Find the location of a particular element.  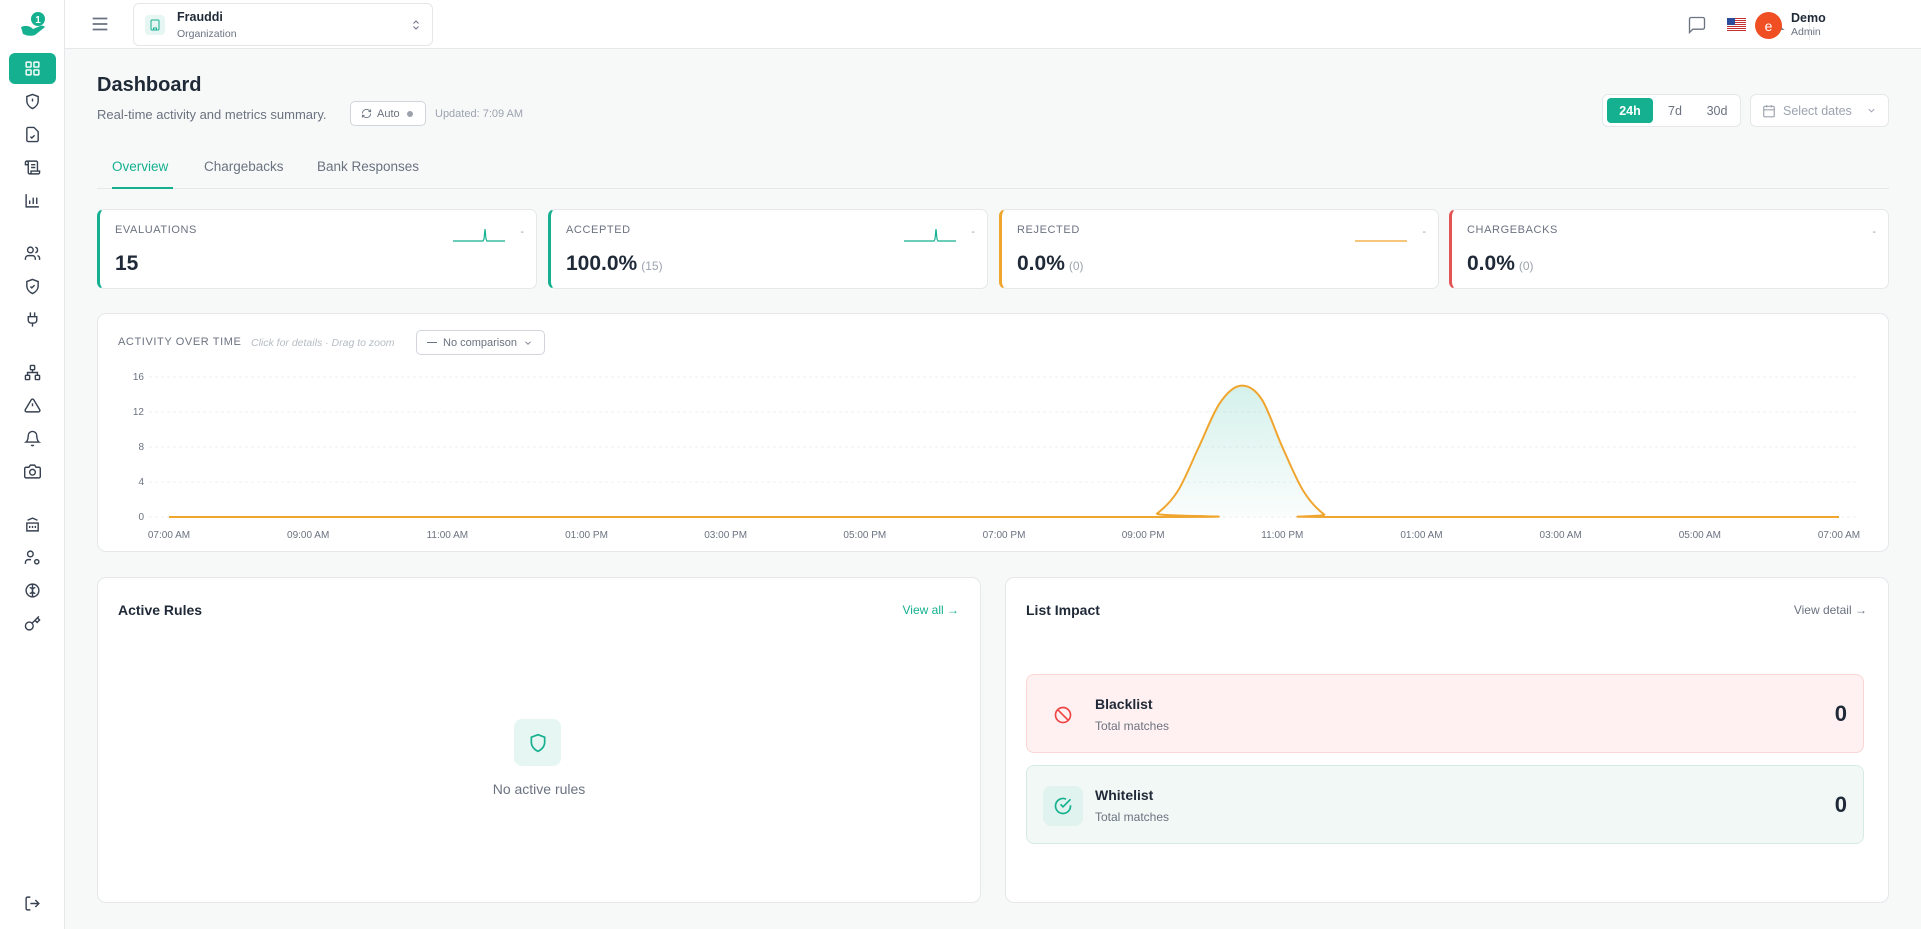

shield-check-icon is located at coordinates (32, 286).